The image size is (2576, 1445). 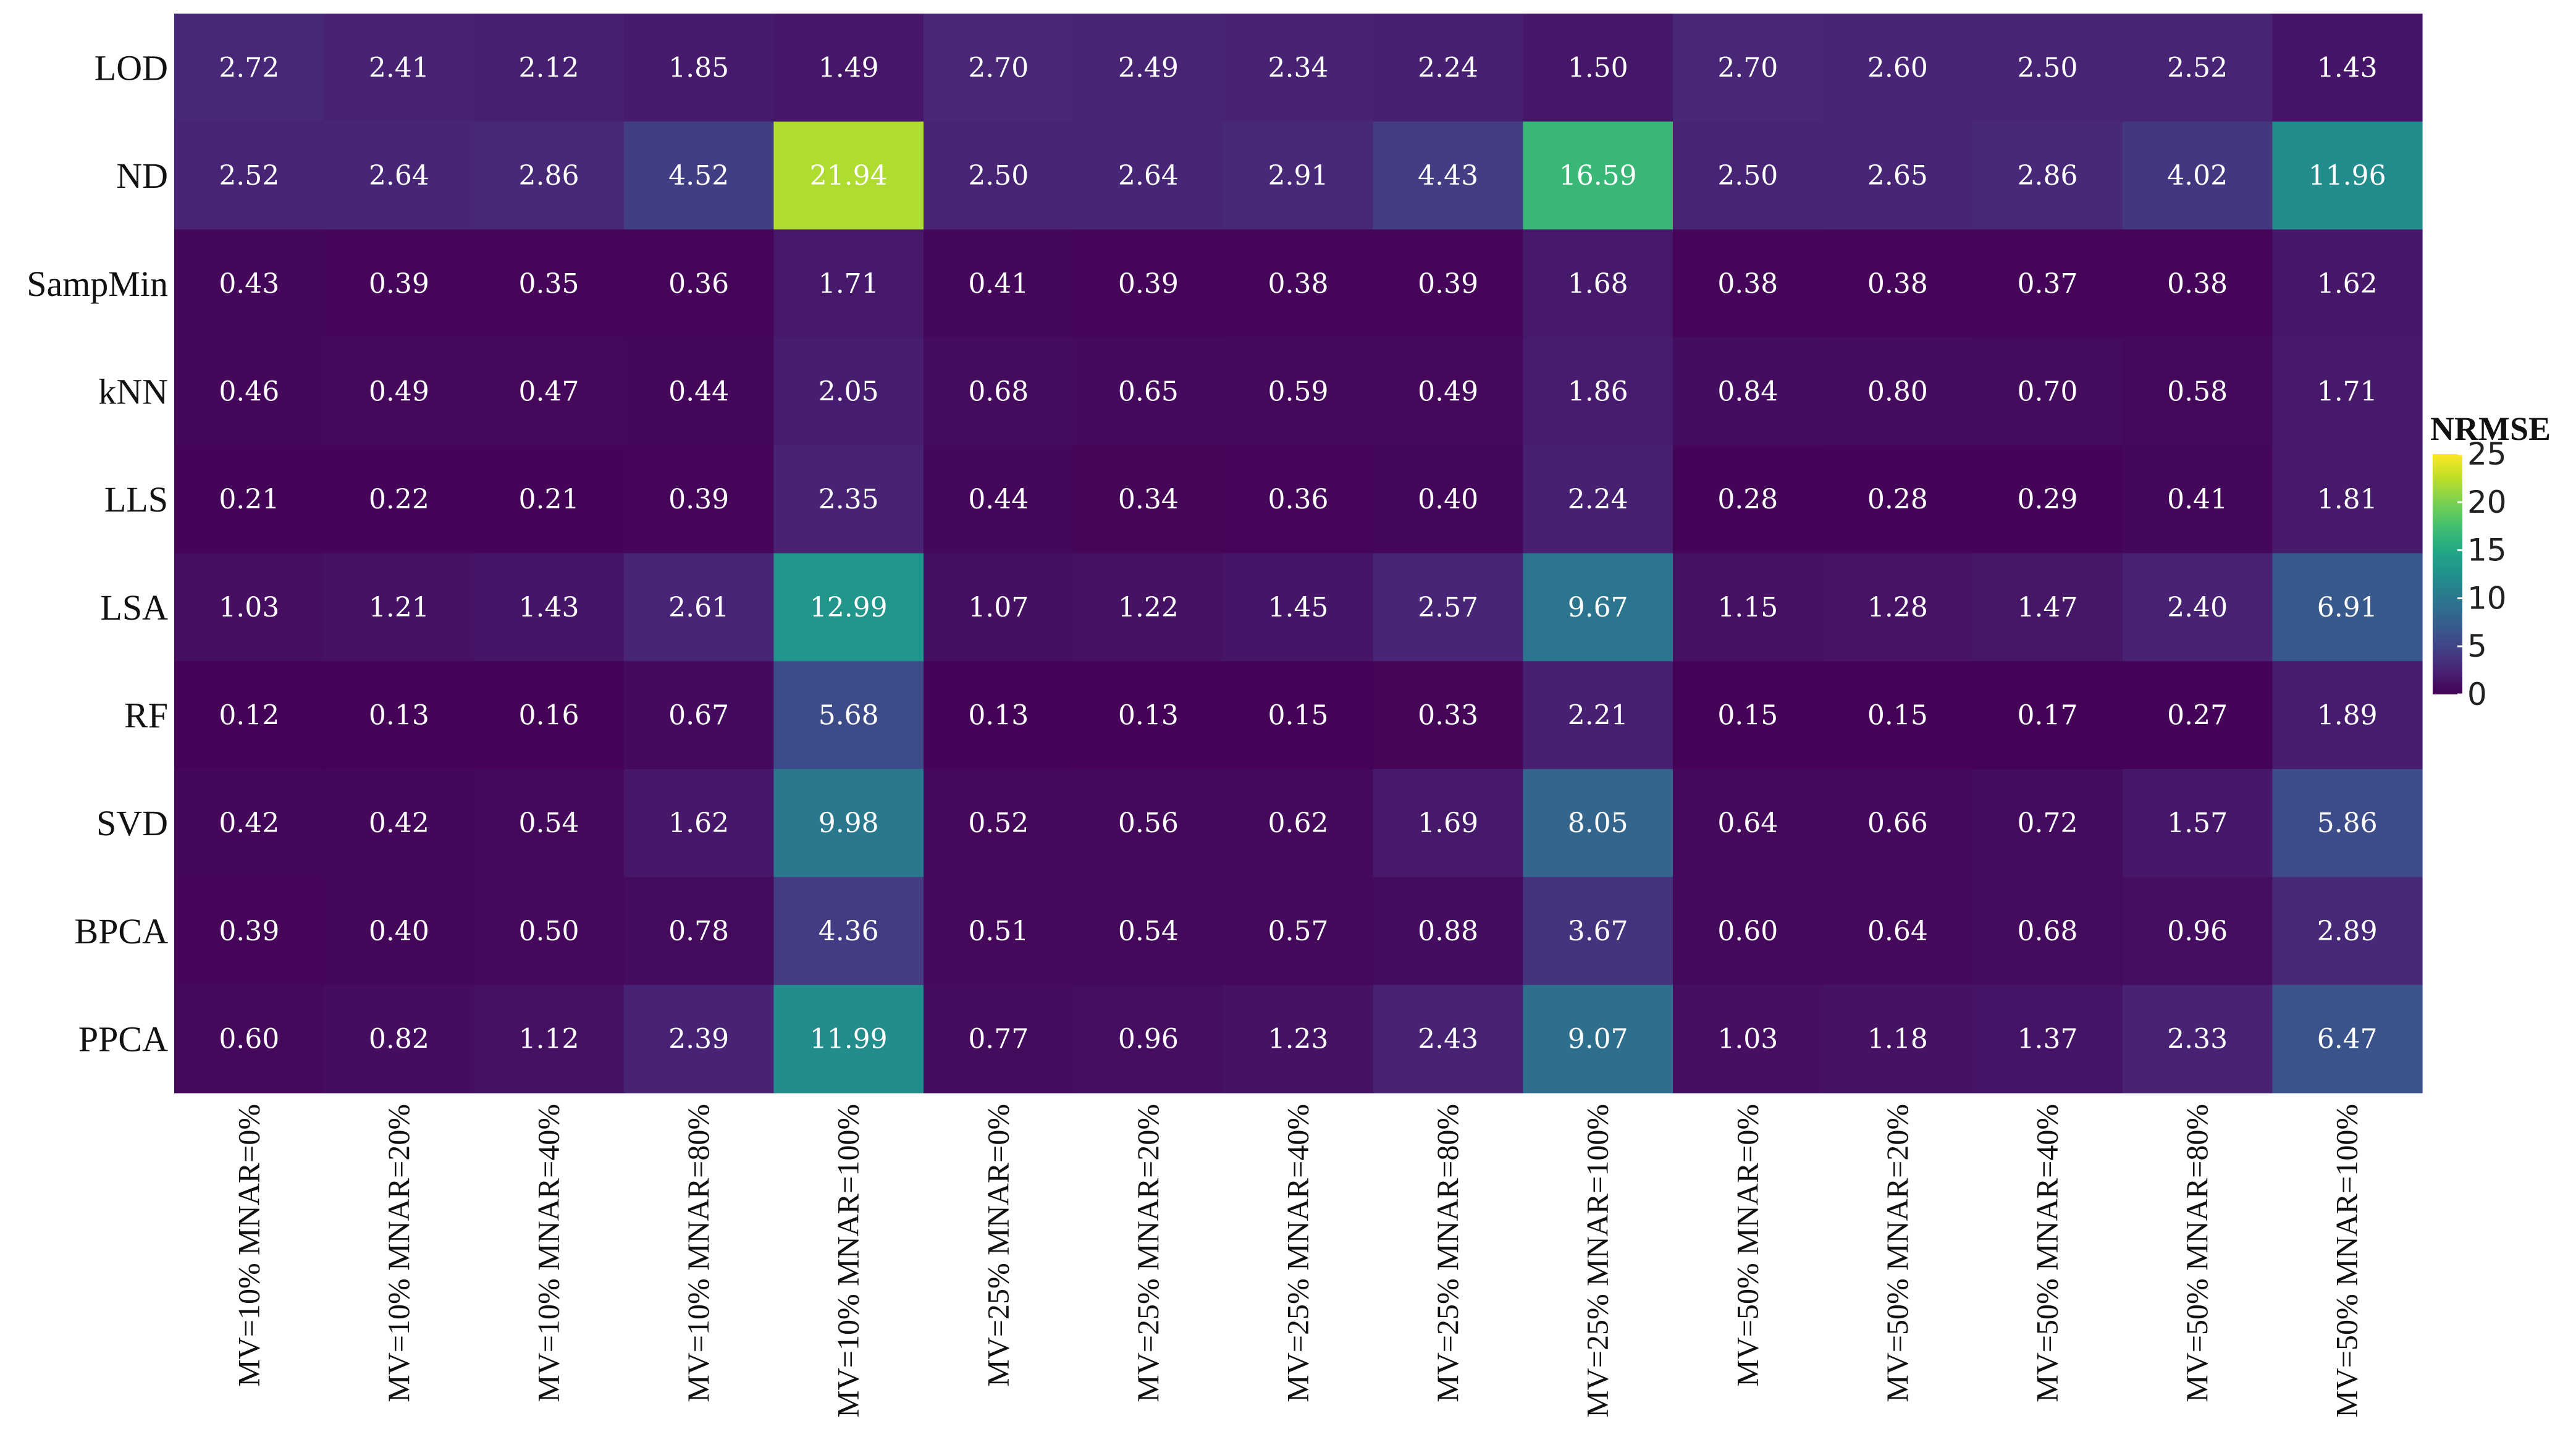 I want to click on cell-value-label: 0.62, so click(x=1298, y=823).